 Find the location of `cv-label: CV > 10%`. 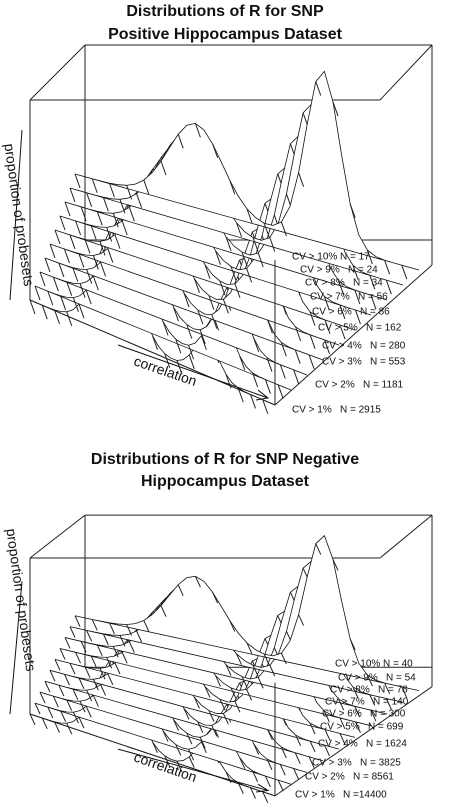

cv-label: CV > 10% is located at coordinates (357, 664).